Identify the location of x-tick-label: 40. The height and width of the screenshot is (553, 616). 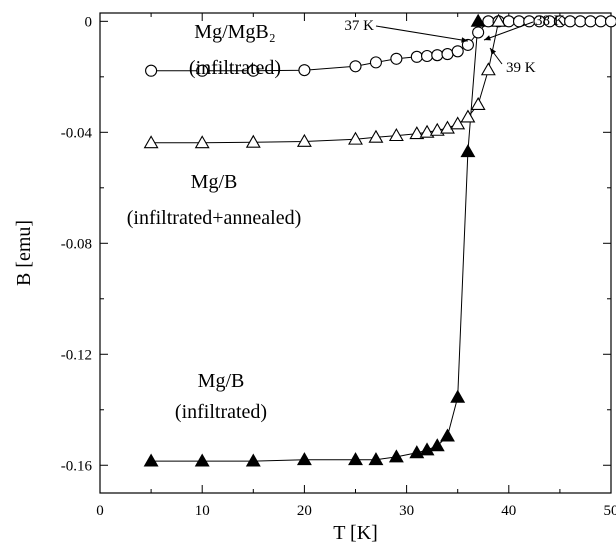
(508, 511).